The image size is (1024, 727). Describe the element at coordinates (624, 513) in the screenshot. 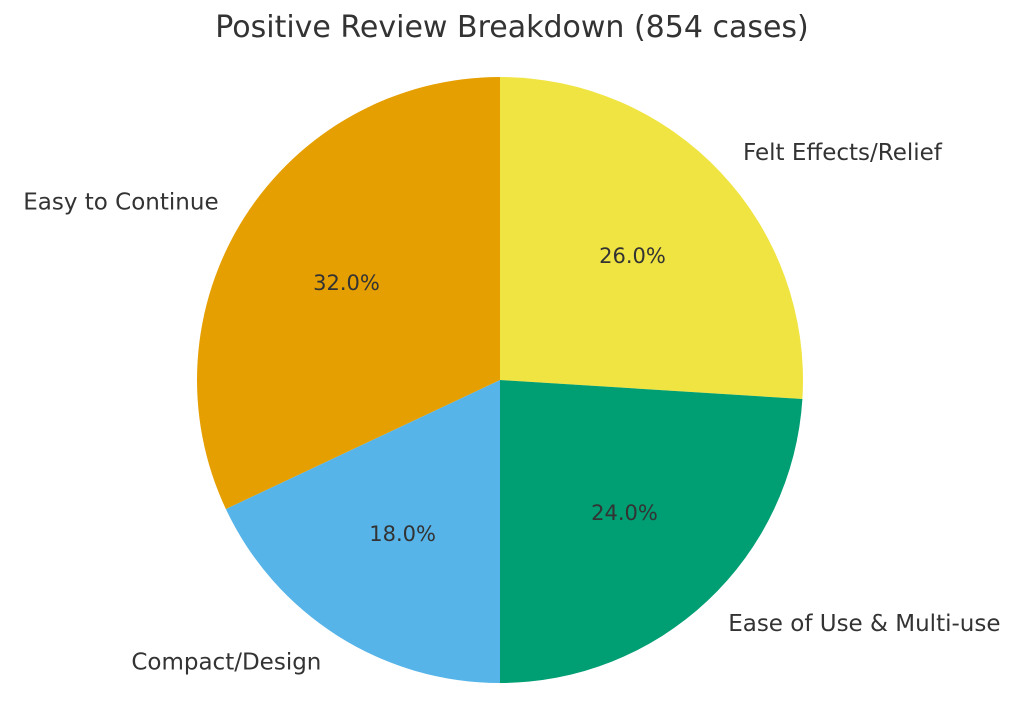

I see `pie-pct-label-1: 24.0%` at that location.